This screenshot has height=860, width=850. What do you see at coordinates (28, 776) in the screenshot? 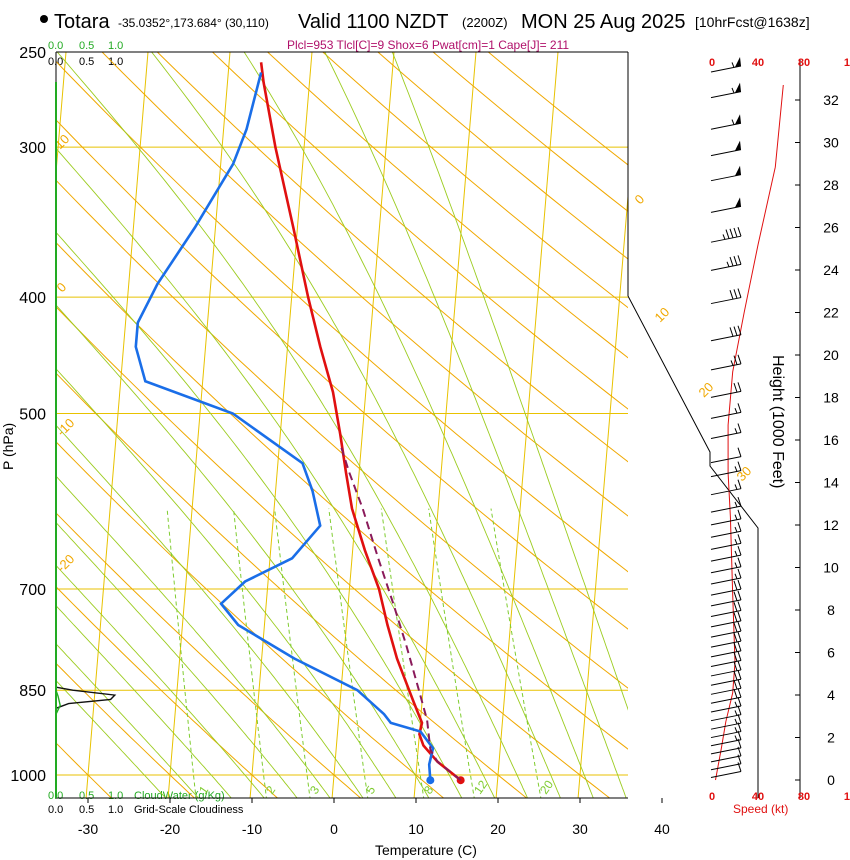
I see `pressure-tick-label: 1000` at bounding box center [28, 776].